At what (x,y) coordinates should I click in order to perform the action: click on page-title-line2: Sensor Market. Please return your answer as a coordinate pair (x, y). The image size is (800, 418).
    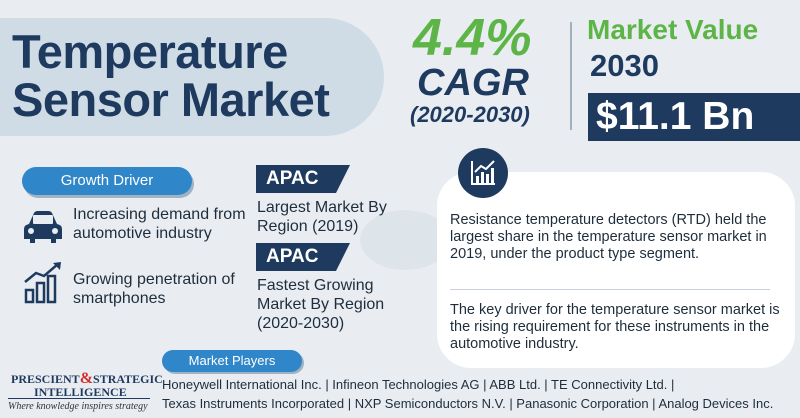
    Looking at the image, I should click on (171, 99).